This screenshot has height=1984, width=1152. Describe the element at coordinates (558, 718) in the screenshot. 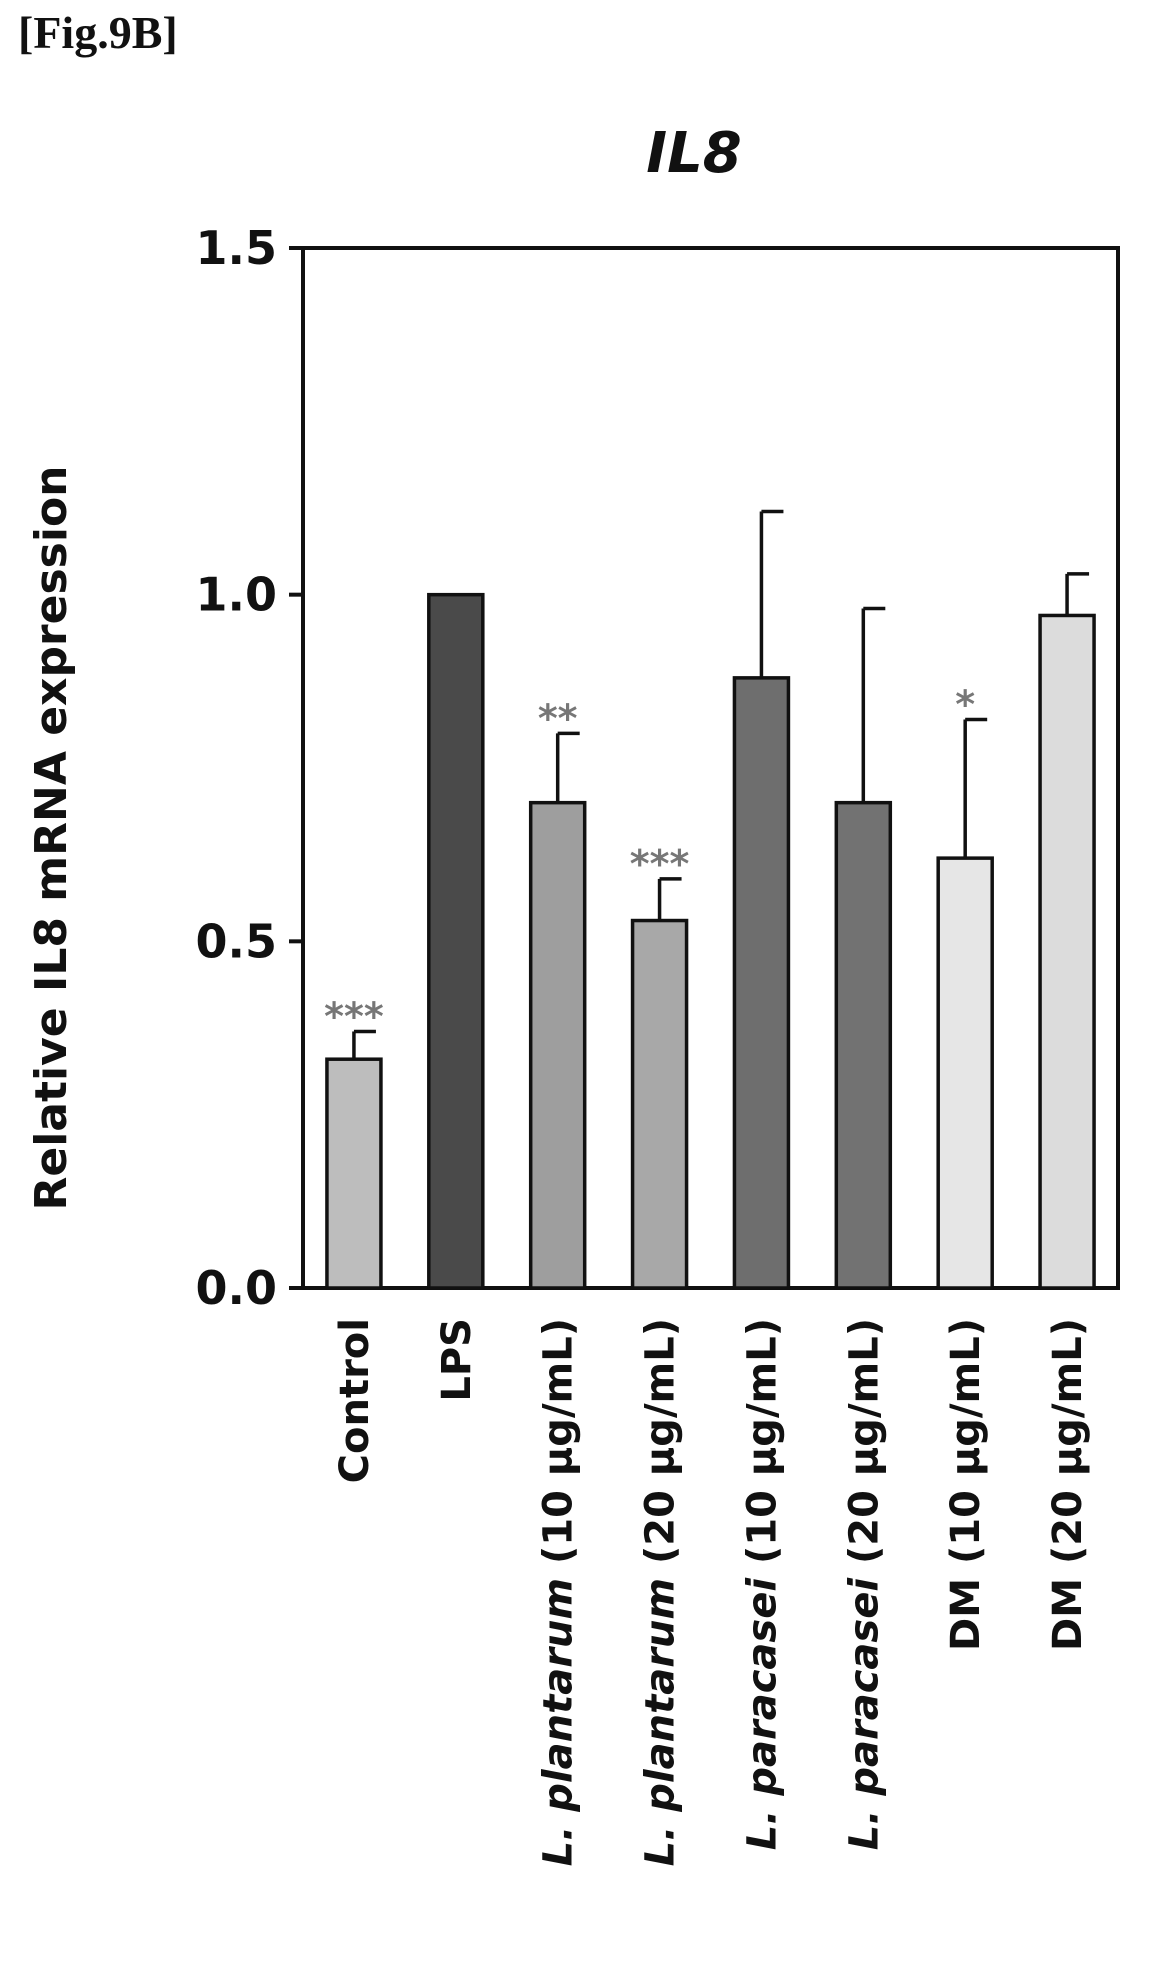

I see `significance-label: **` at that location.